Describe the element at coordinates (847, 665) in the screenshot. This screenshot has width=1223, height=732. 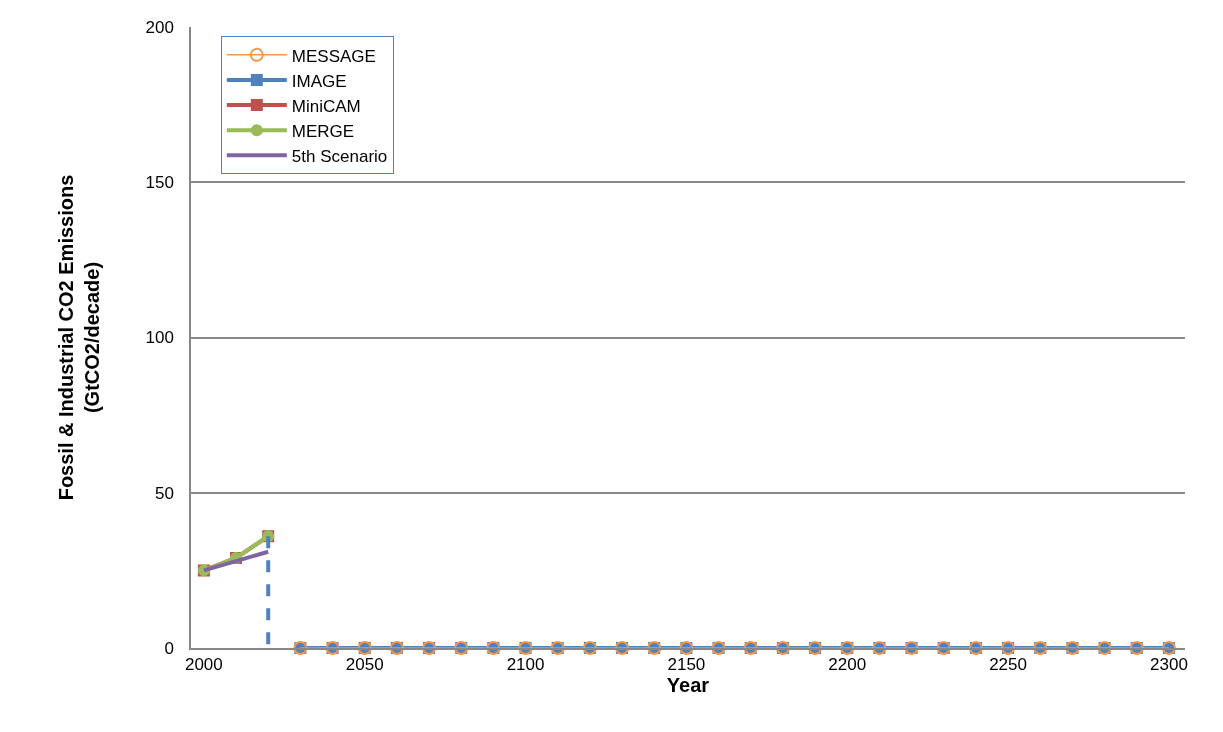
I see `x-tick-label: 2200` at that location.